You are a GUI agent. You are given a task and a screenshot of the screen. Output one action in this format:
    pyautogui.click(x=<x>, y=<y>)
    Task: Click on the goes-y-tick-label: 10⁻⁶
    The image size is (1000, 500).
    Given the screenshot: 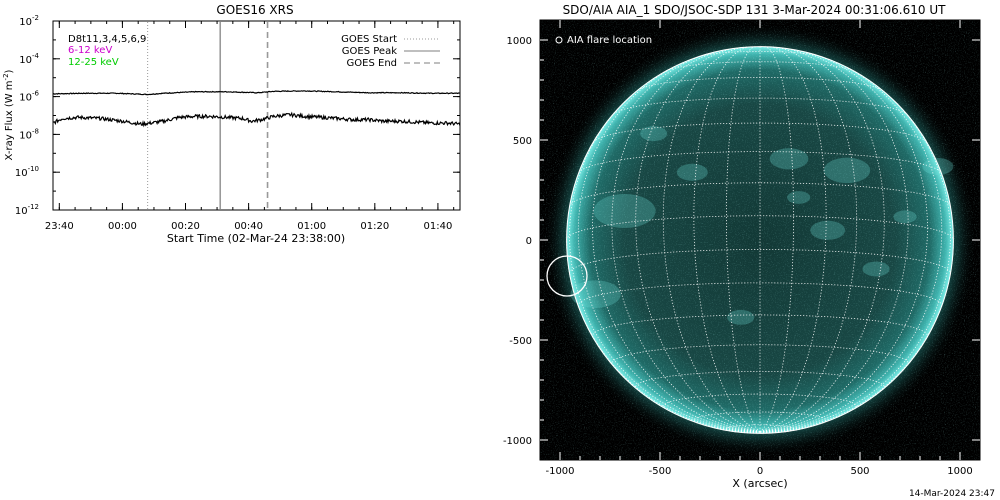 What is the action you would take?
    pyautogui.click(x=29, y=97)
    